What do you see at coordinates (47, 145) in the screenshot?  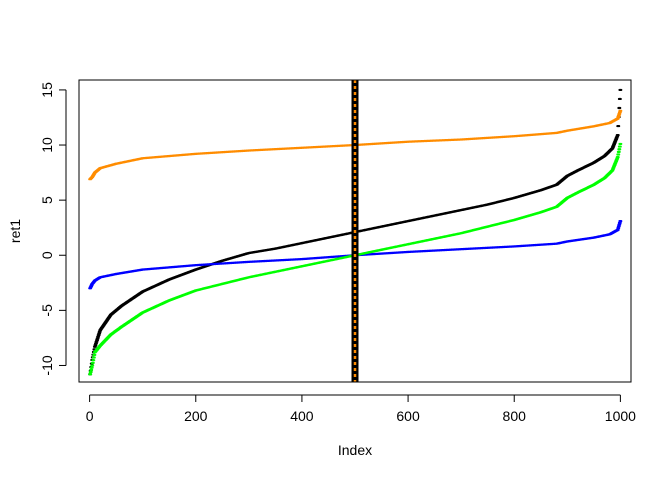 I see `y-tick-label: 10` at bounding box center [47, 145].